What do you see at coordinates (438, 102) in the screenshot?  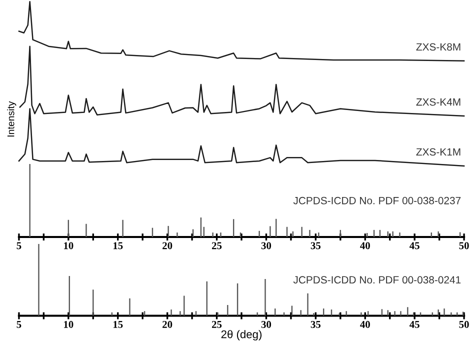 I see `series-label: ZXS-K4M` at bounding box center [438, 102].